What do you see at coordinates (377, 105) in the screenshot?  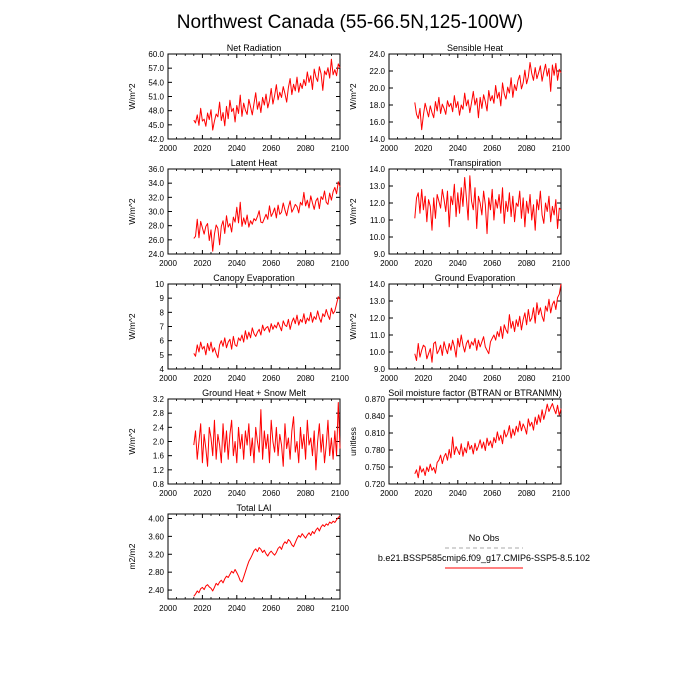 I see `y-tick-label: 18.0` at bounding box center [377, 105].